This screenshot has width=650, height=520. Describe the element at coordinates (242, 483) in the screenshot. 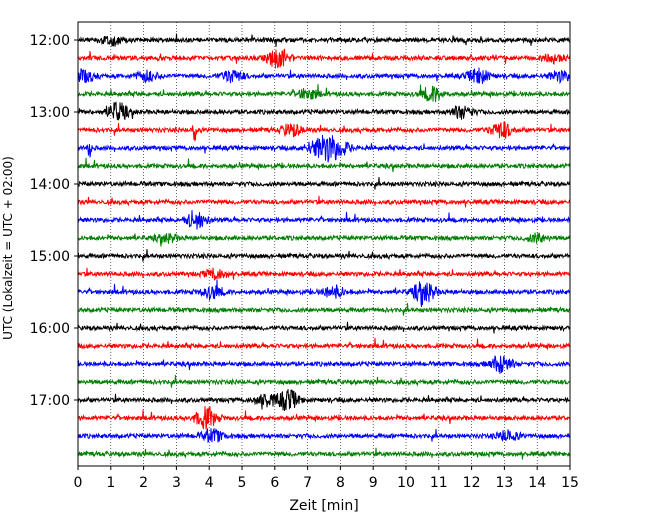

I see `x-tick-label: 5` at that location.